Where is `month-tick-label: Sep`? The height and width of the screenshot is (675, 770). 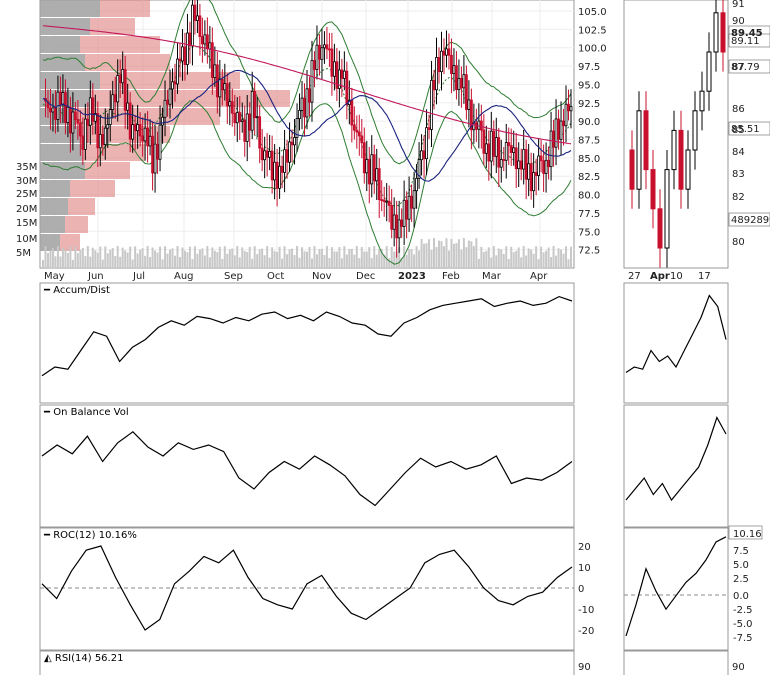 month-tick-label: Sep is located at coordinates (233, 276).